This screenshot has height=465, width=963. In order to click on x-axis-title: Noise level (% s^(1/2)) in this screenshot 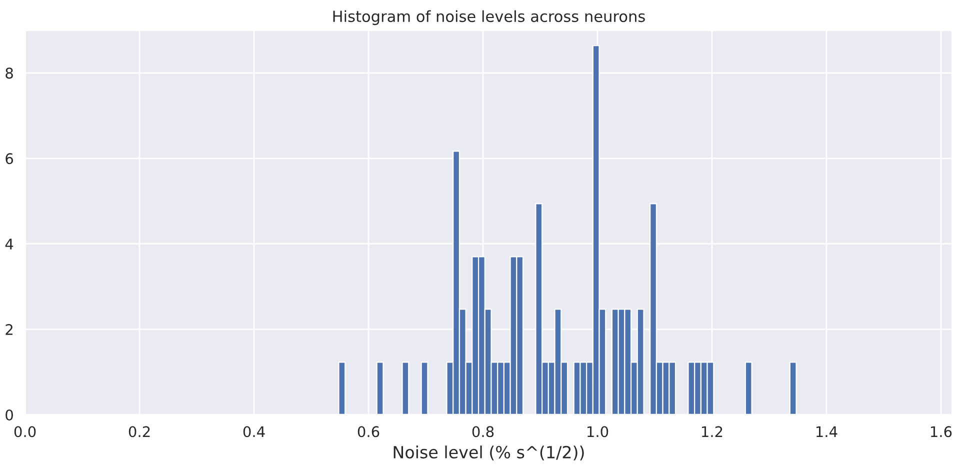, I will do `click(489, 453)`.